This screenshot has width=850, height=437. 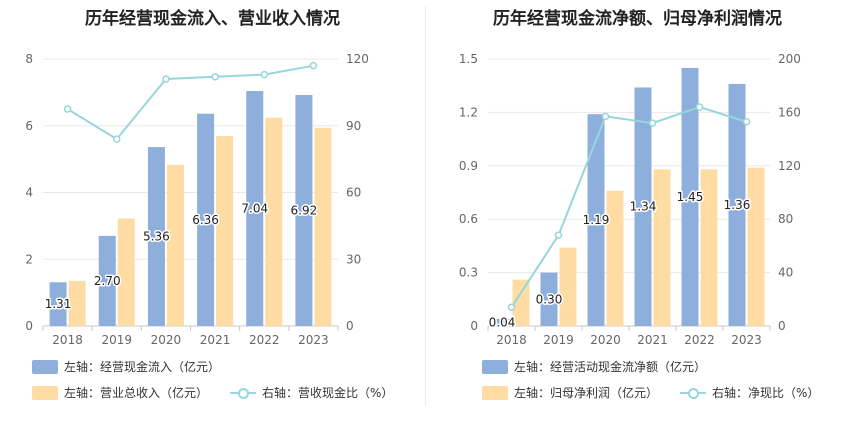 I want to click on legend-item-revenue: 左轴：营业总收入（亿元）, so click(x=120, y=392).